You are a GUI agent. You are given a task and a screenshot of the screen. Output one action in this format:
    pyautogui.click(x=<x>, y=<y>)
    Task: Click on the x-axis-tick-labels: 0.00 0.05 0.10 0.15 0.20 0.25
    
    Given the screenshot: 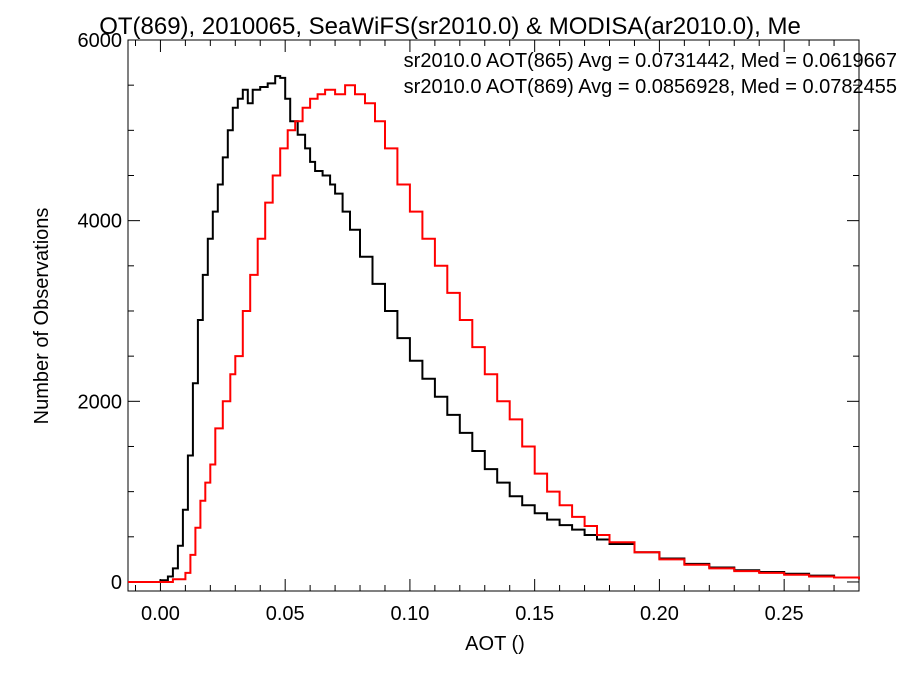 What is the action you would take?
    pyautogui.click(x=472, y=614)
    